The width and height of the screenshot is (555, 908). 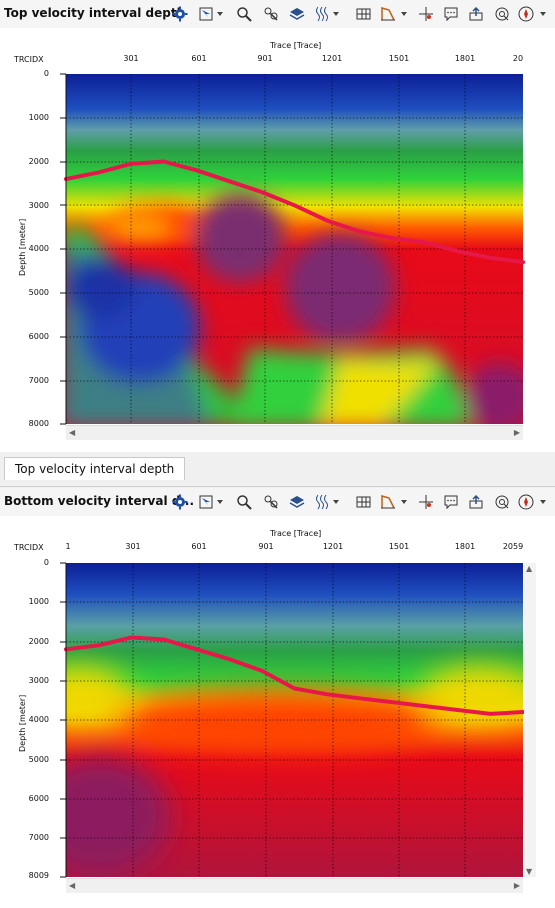 What do you see at coordinates (518, 58) in the screenshot?
I see `x-tick-label: 20` at bounding box center [518, 58].